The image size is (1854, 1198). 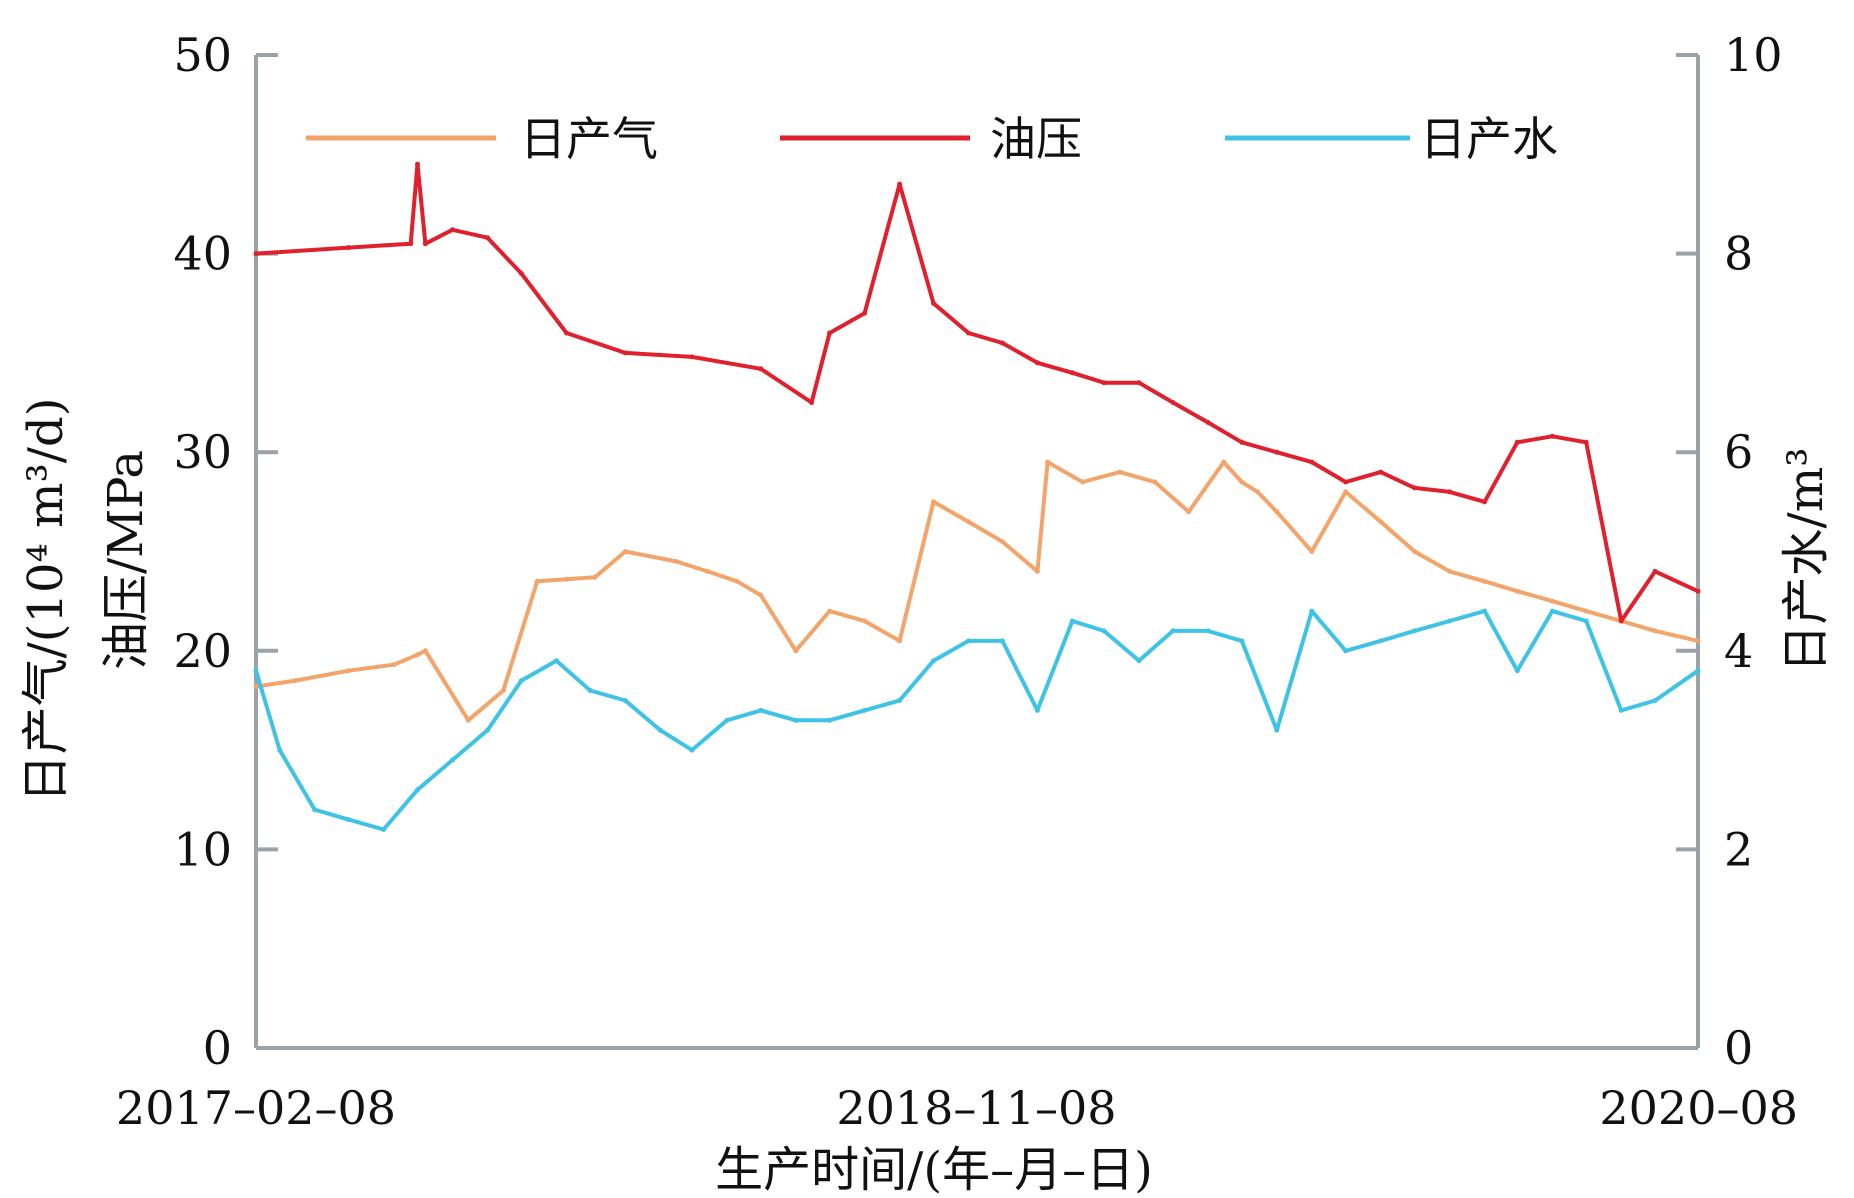 I want to click on left-tick-label: 50, so click(x=202, y=55).